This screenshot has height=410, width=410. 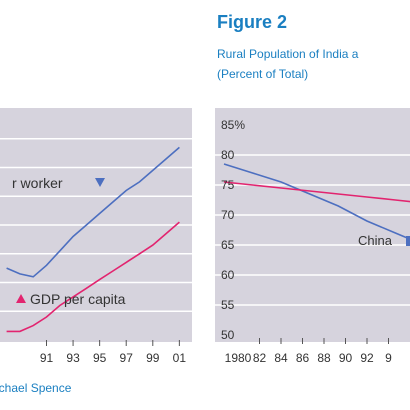 I want to click on worker-annotation: r worker, so click(x=37, y=183).